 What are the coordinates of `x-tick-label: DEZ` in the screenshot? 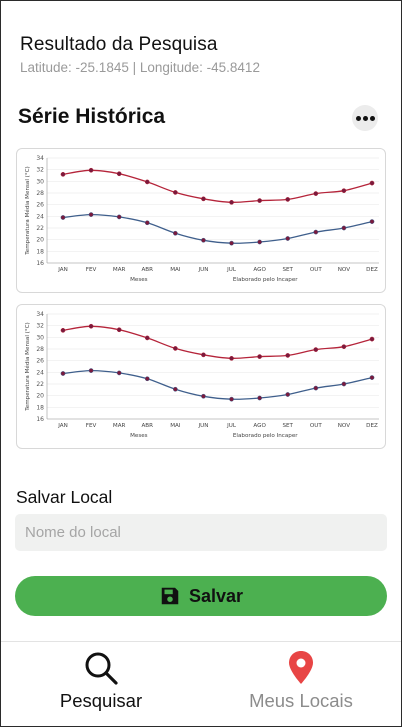 It's located at (372, 426).